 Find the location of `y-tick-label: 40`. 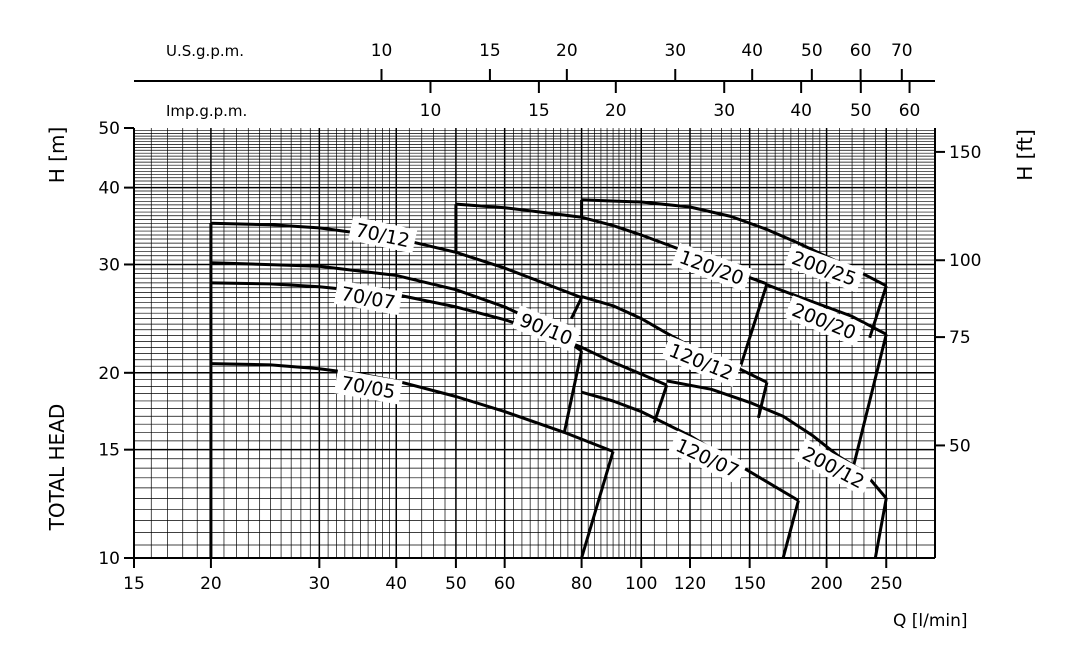

y-tick-label: 40 is located at coordinates (109, 189).